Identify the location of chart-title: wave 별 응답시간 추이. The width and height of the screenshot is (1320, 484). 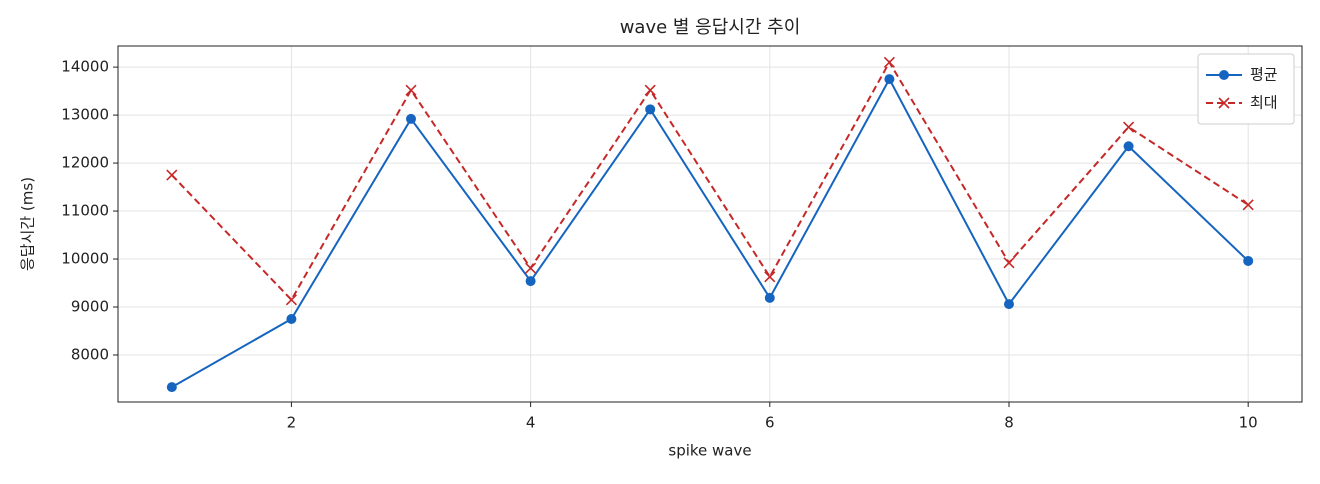
(710, 27).